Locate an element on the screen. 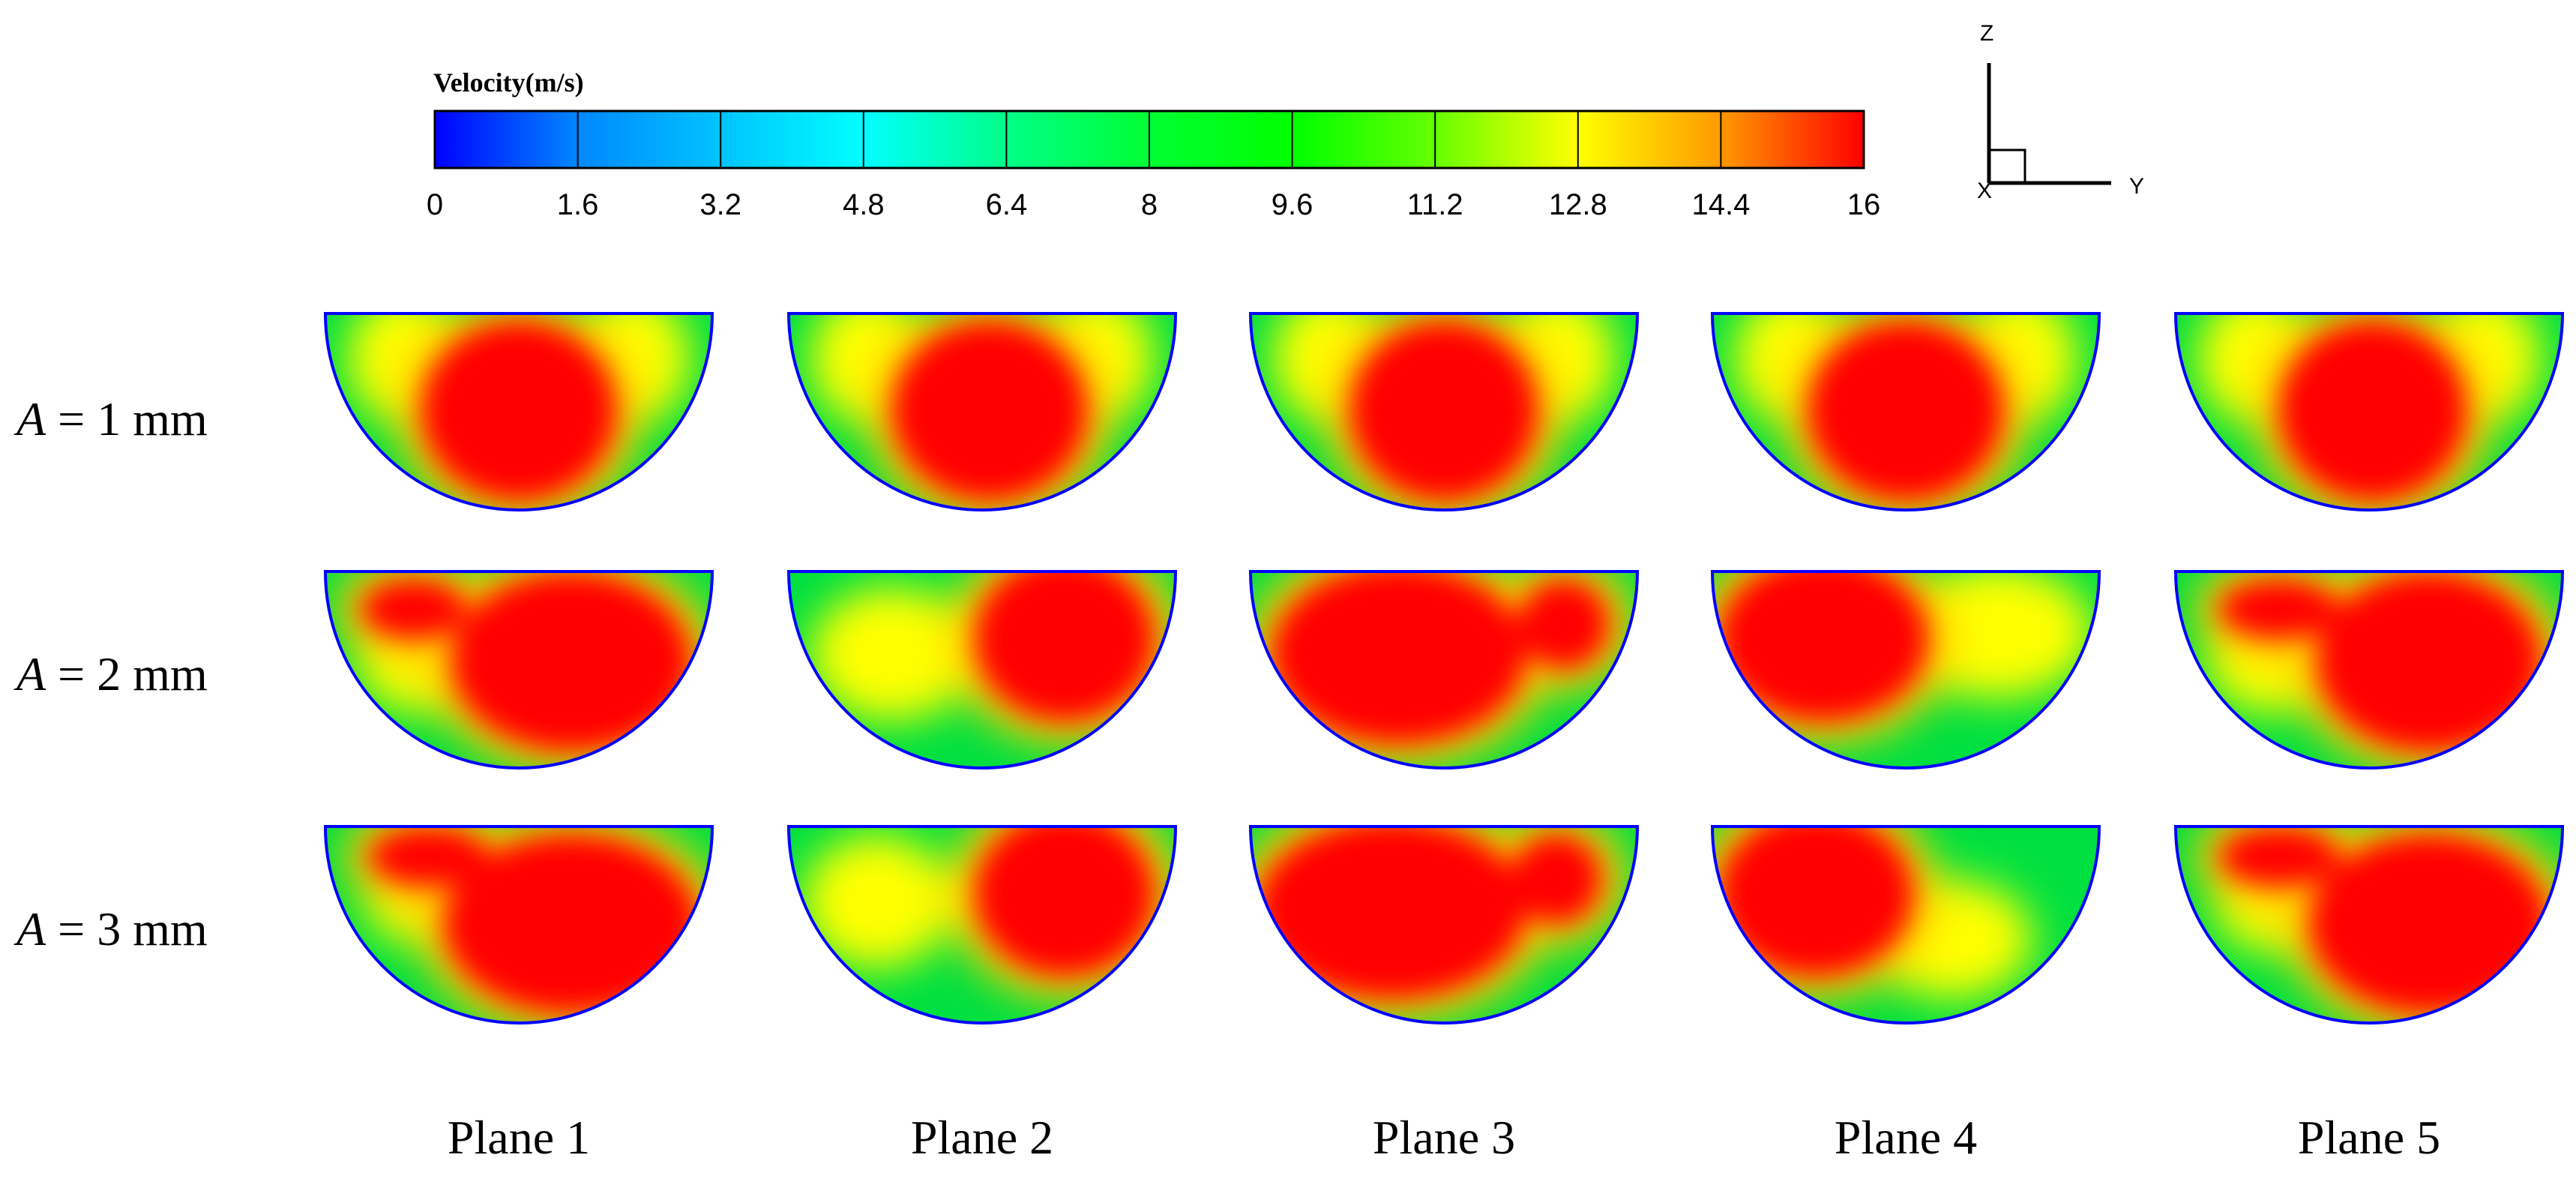 Image resolution: width=2576 pixels, height=1179 pixels. column-label-plane-3: Plane 3 is located at coordinates (1444, 1137).